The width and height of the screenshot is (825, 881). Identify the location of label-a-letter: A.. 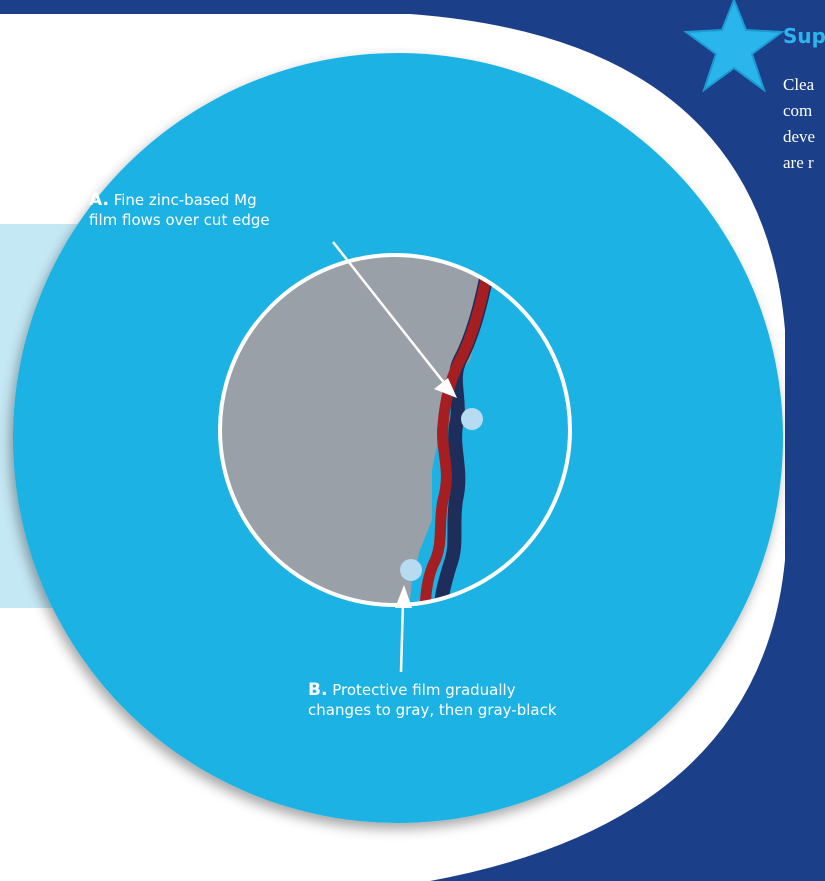
(99, 200).